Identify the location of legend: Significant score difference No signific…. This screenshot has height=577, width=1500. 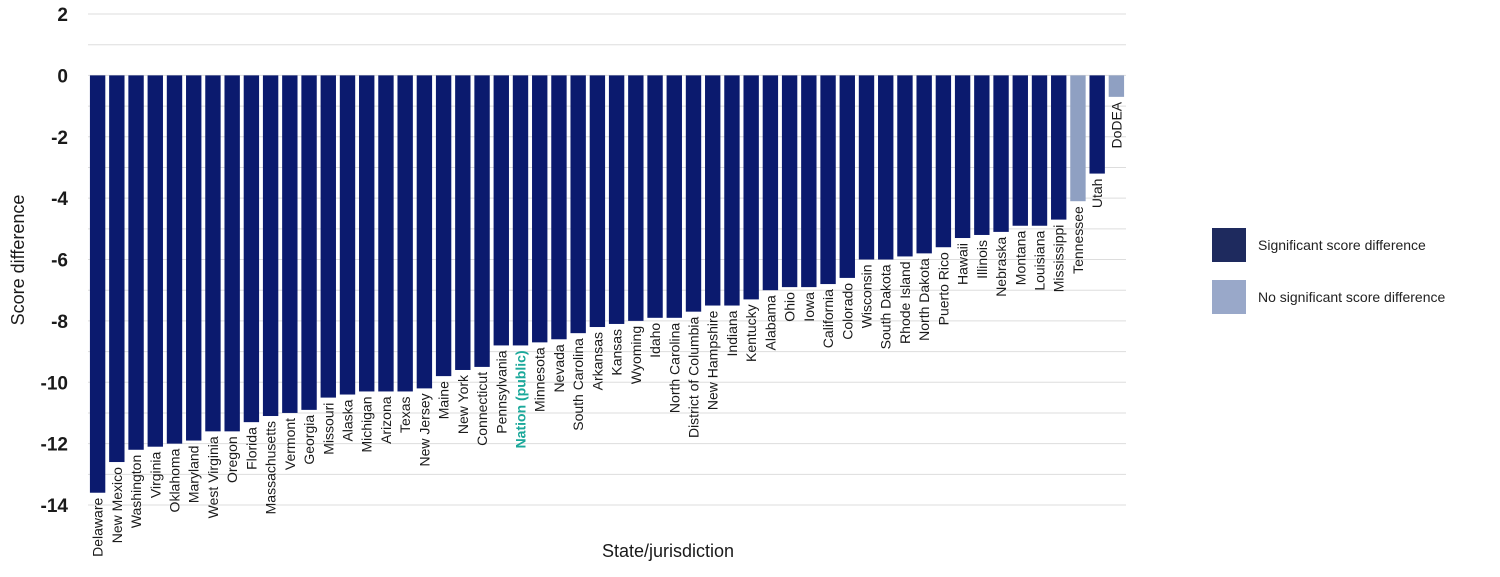
(1328, 280).